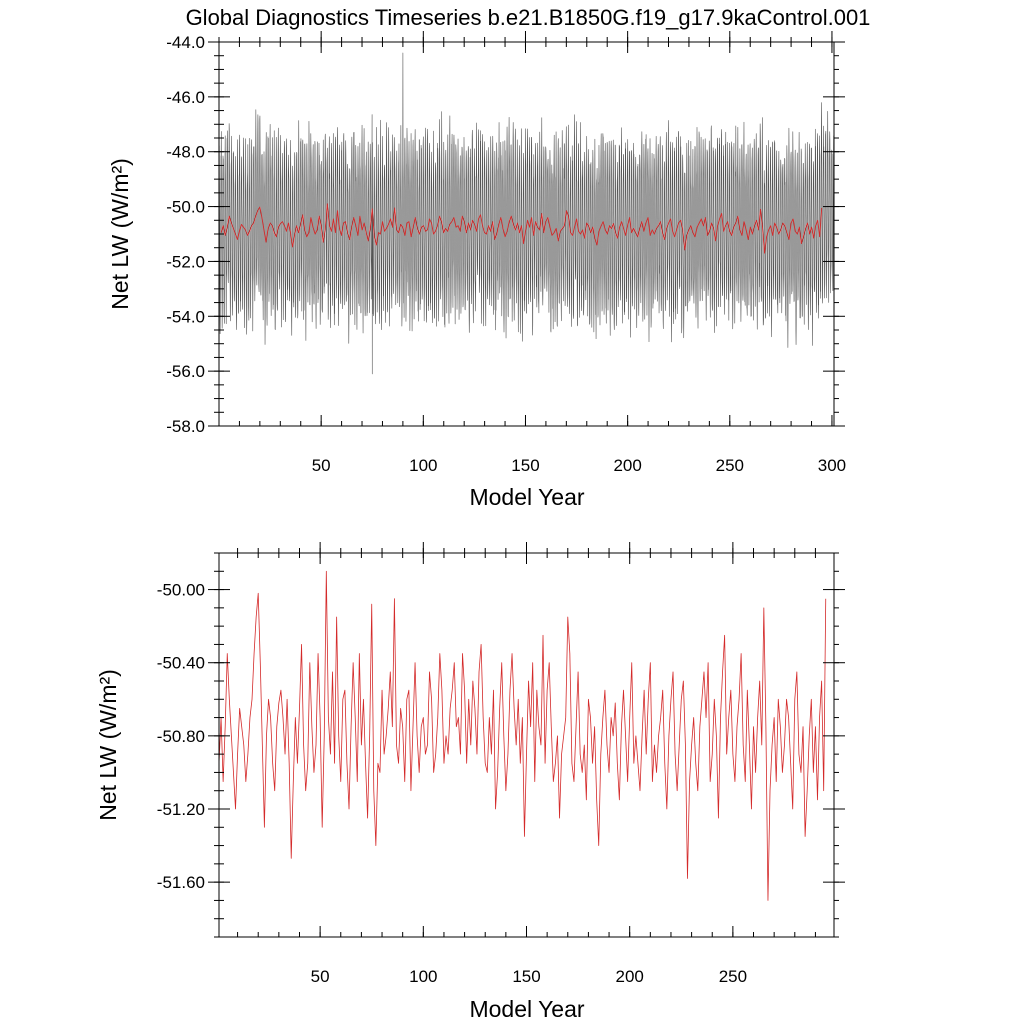 Image resolution: width=1024 pixels, height=1024 pixels. Describe the element at coordinates (185, 207) in the screenshot. I see `y-tick-label: -50.0` at that location.